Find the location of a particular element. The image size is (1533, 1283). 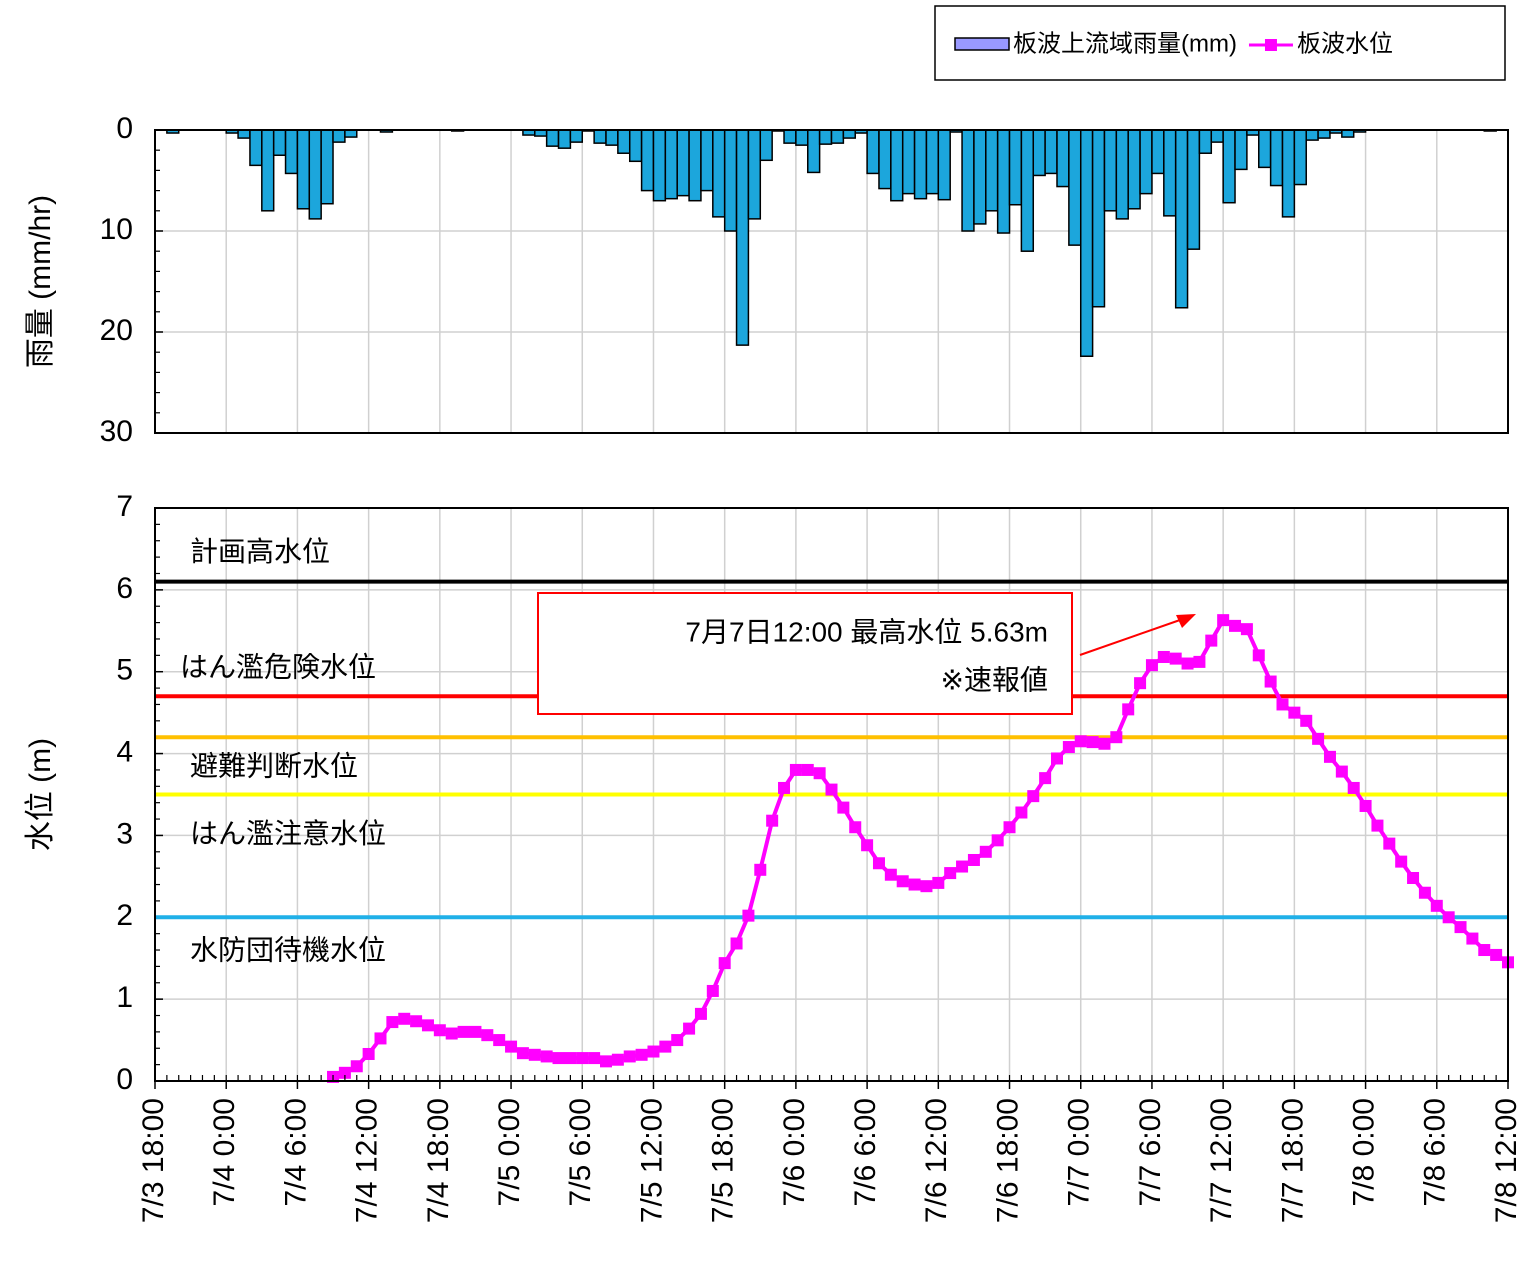

x-tick-label: 7/8 0:00 is located at coordinates (1364, 1152).